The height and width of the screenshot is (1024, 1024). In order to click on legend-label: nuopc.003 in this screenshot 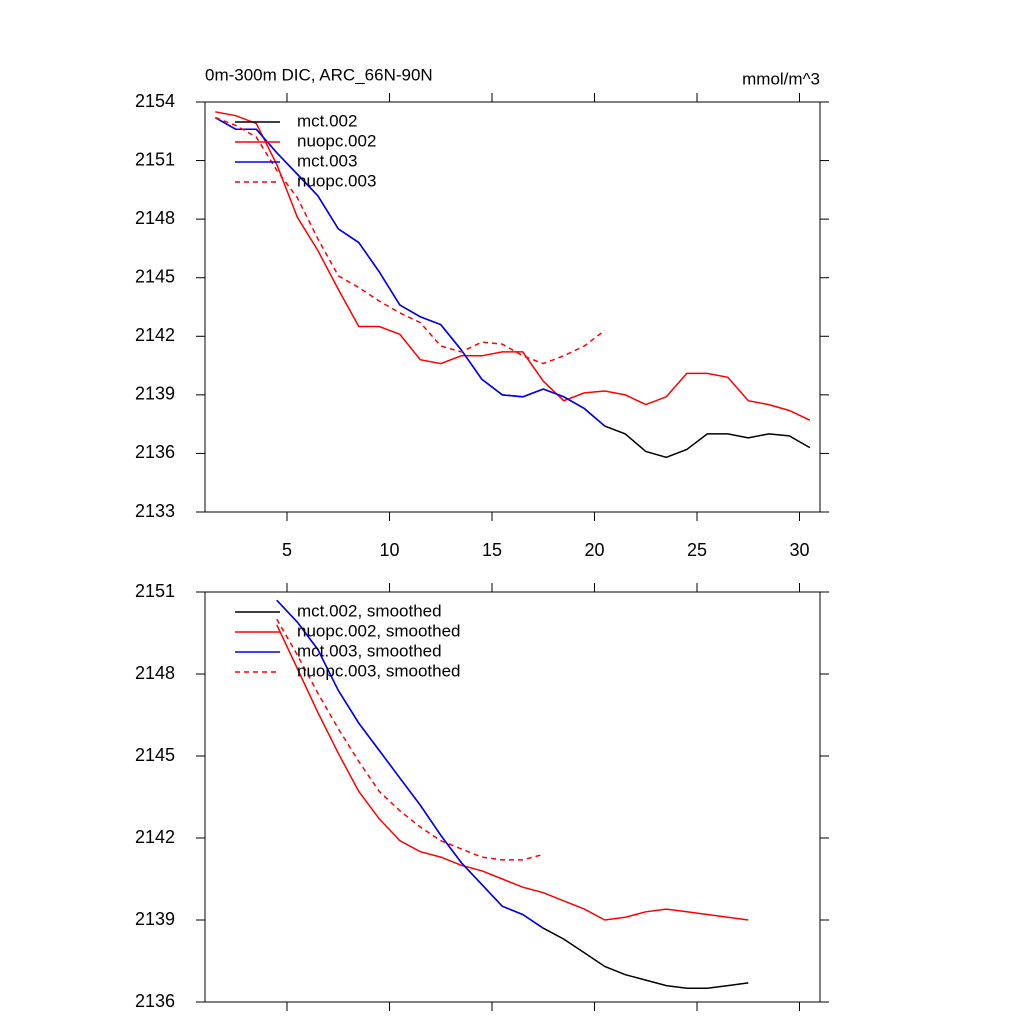, I will do `click(336, 180)`.